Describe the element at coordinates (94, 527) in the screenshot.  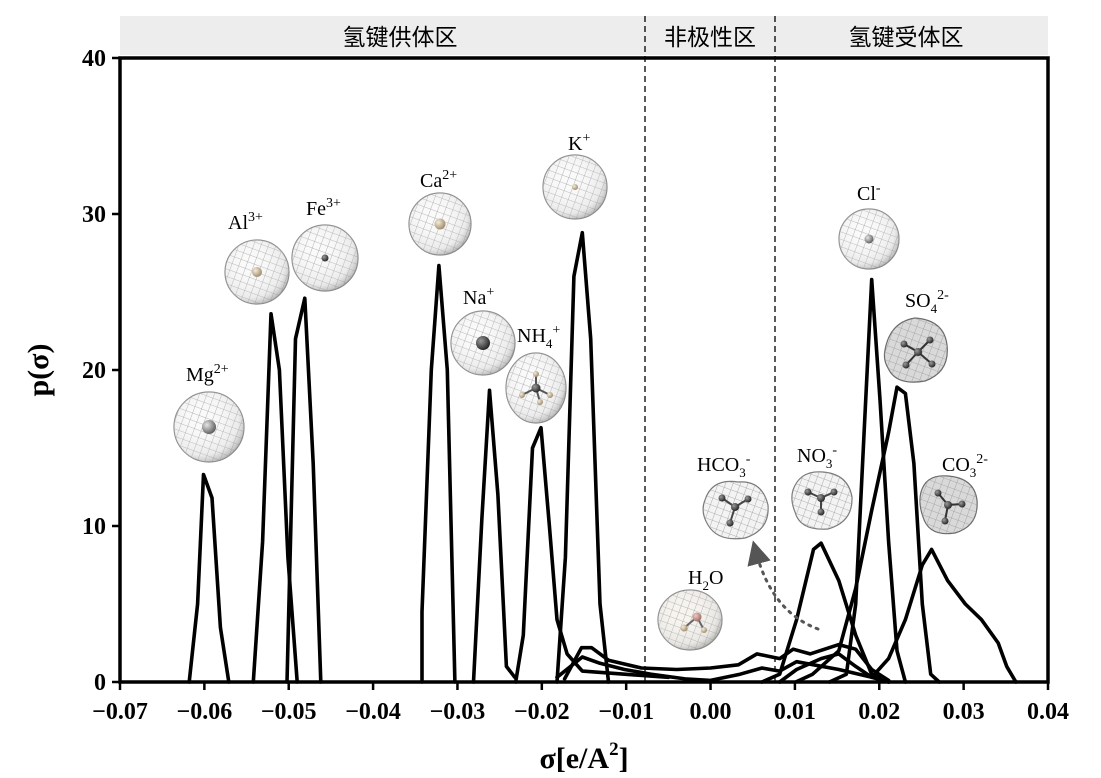
I see `y-tick-label: 10` at that location.